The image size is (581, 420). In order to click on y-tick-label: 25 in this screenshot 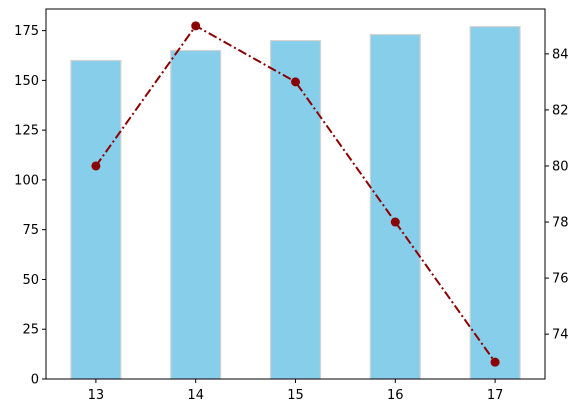, I will do `click(30, 330)`.